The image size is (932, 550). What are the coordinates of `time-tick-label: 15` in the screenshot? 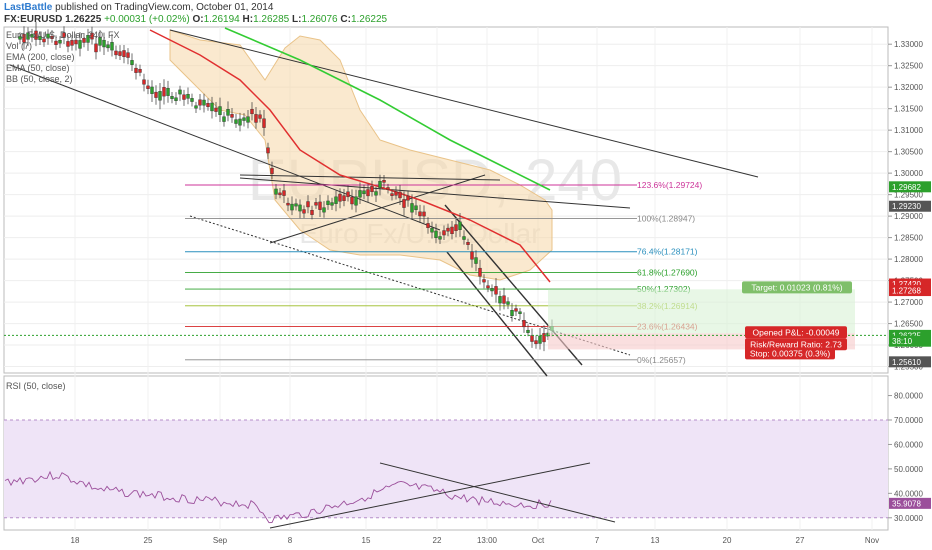 It's located at (366, 540).